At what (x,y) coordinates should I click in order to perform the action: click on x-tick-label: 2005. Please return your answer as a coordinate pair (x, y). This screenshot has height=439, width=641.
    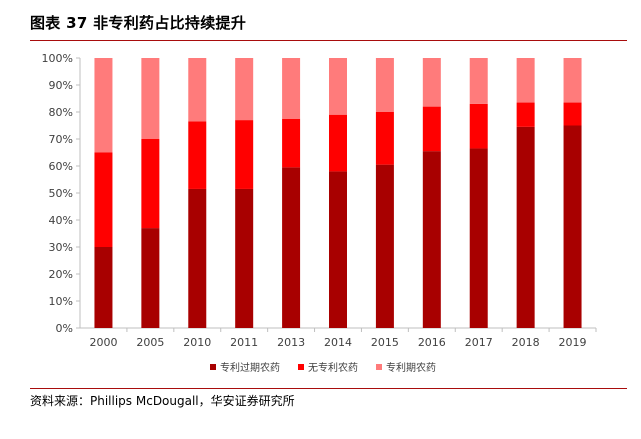
    Looking at the image, I should click on (150, 342).